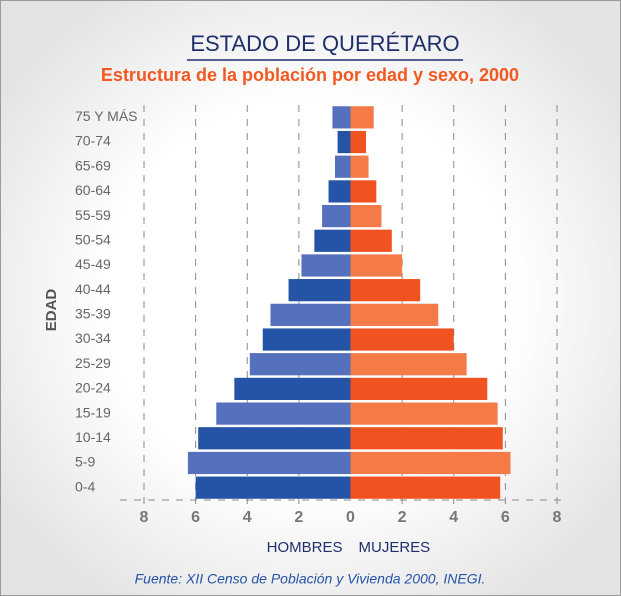 The height and width of the screenshot is (596, 621). I want to click on y-tick-label: 30-34, so click(93, 338).